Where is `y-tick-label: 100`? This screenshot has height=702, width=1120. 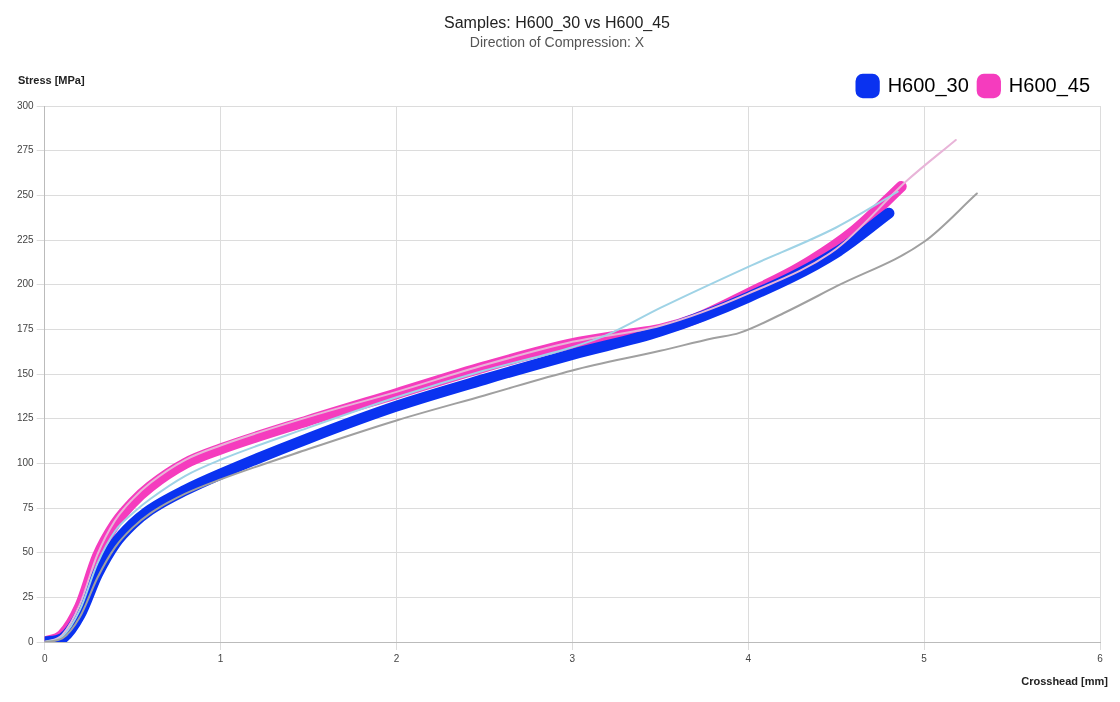
y-tick-label: 100 is located at coordinates (26, 463).